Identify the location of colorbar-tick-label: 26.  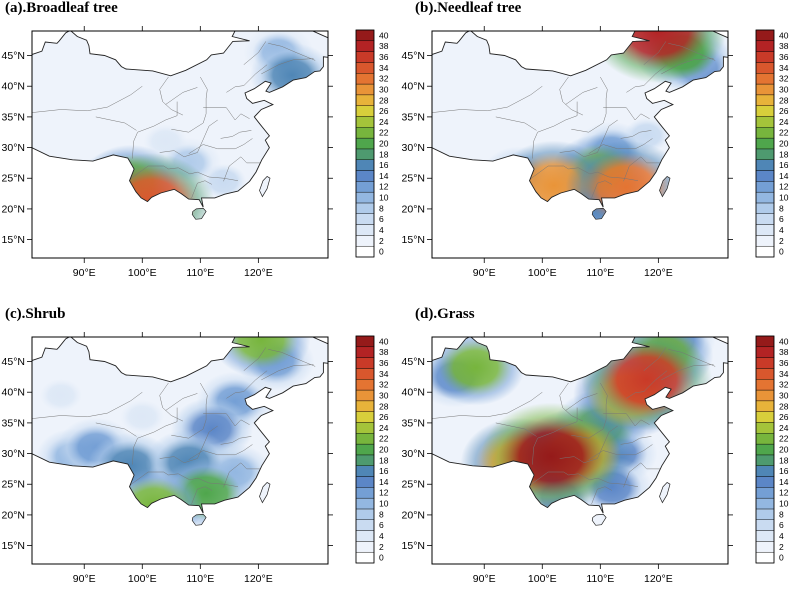
(384, 111).